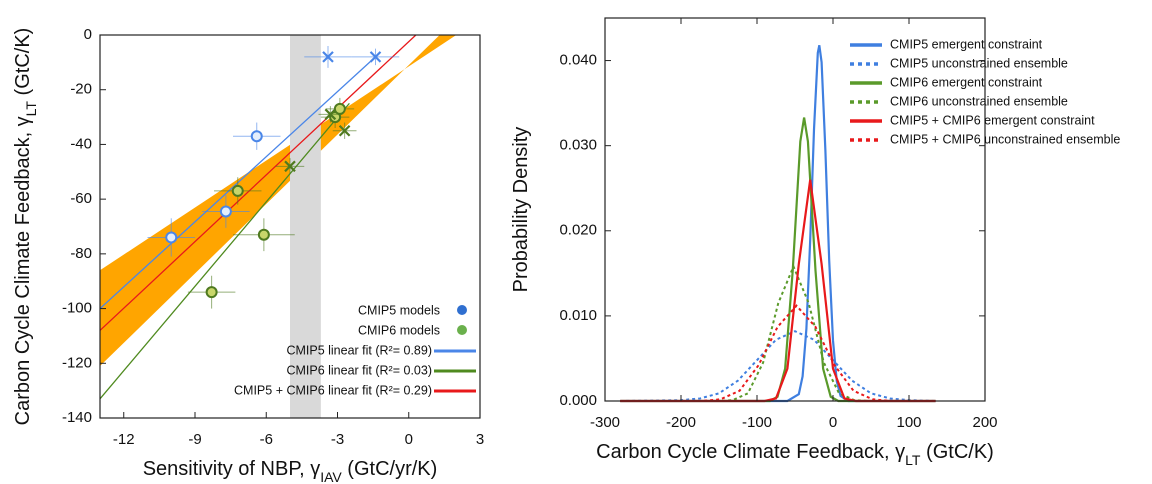 The height and width of the screenshot is (484, 1152). Describe the element at coordinates (333, 390) in the screenshot. I see `legend-label: CMIP5 + CMIP6 linear fit (R²= 0.29)` at that location.